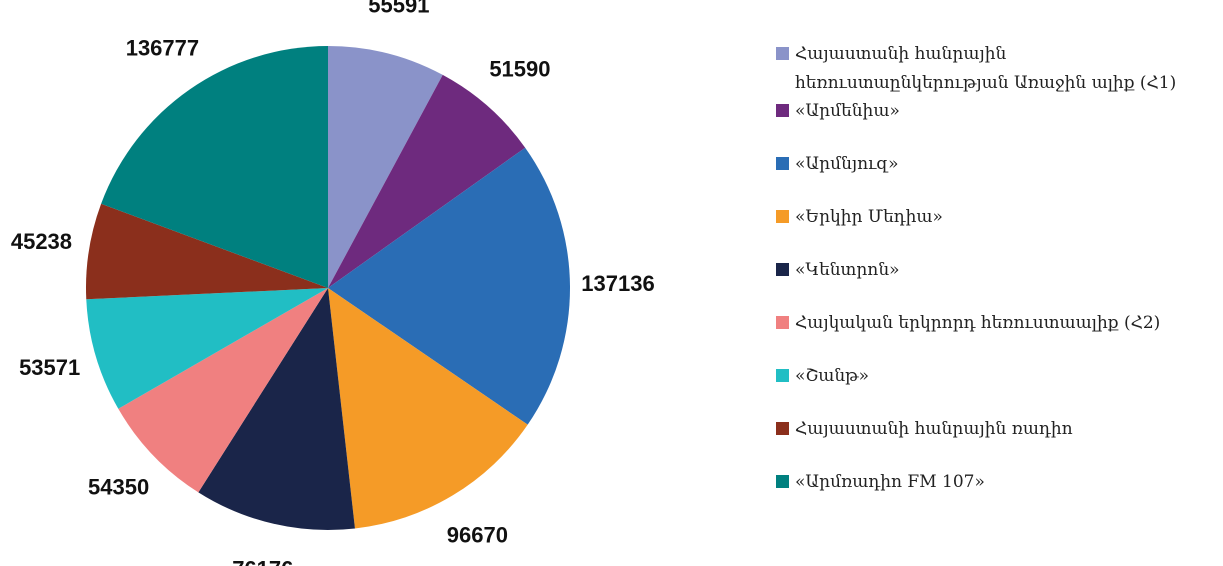  I want to click on data-label: 55591, so click(398, 9).